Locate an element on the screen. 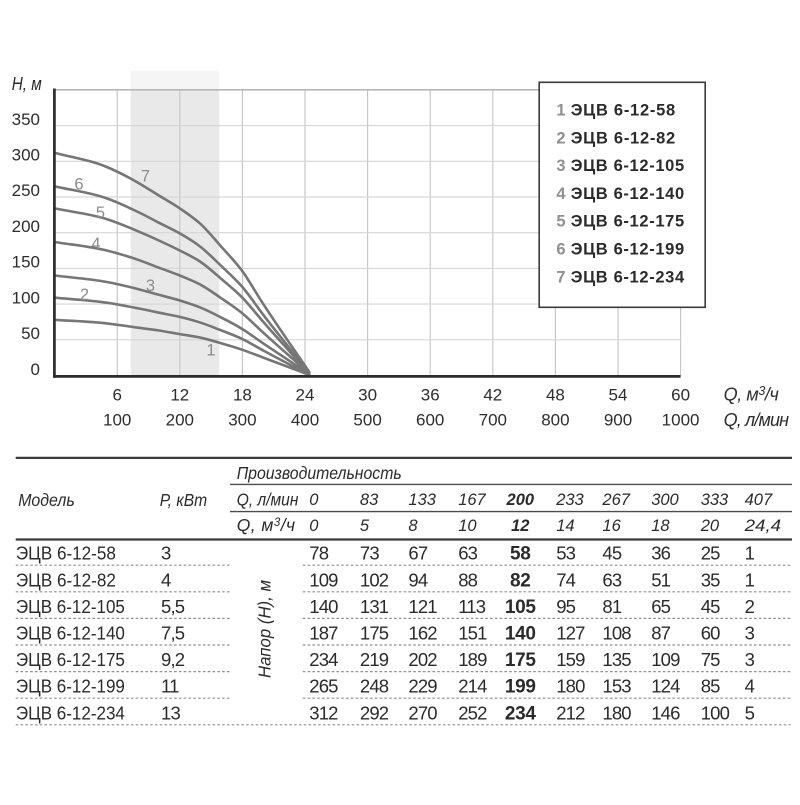  svg-text: 108 is located at coordinates (616, 633).